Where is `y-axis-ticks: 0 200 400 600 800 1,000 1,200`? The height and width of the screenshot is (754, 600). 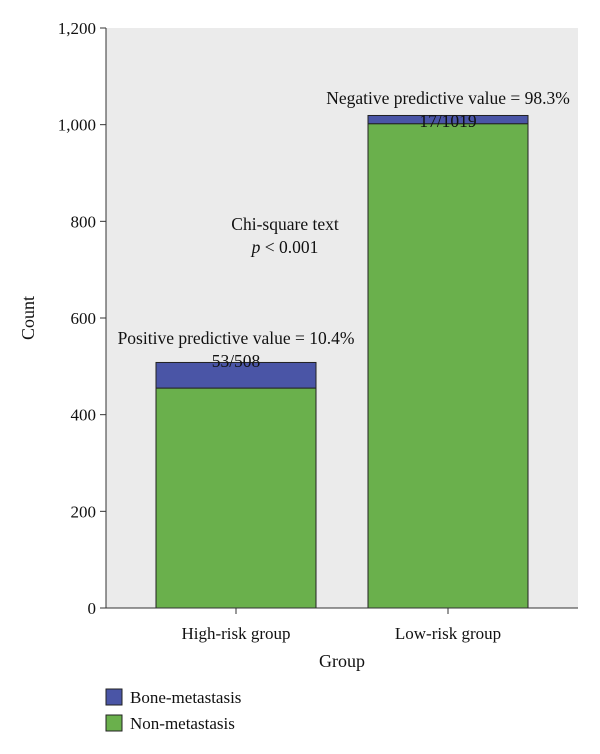
y-axis-ticks: 0 200 400 600 800 1,000 1,200 is located at coordinates (82, 318).